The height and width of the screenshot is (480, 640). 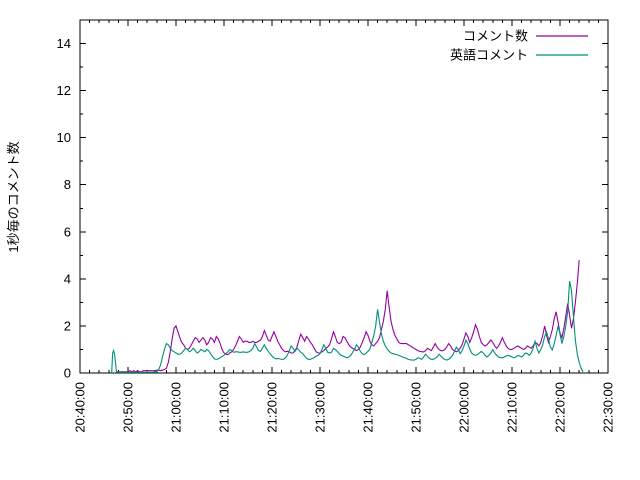 What do you see at coordinates (67, 231) in the screenshot?
I see `y-tick-label: 6` at bounding box center [67, 231].